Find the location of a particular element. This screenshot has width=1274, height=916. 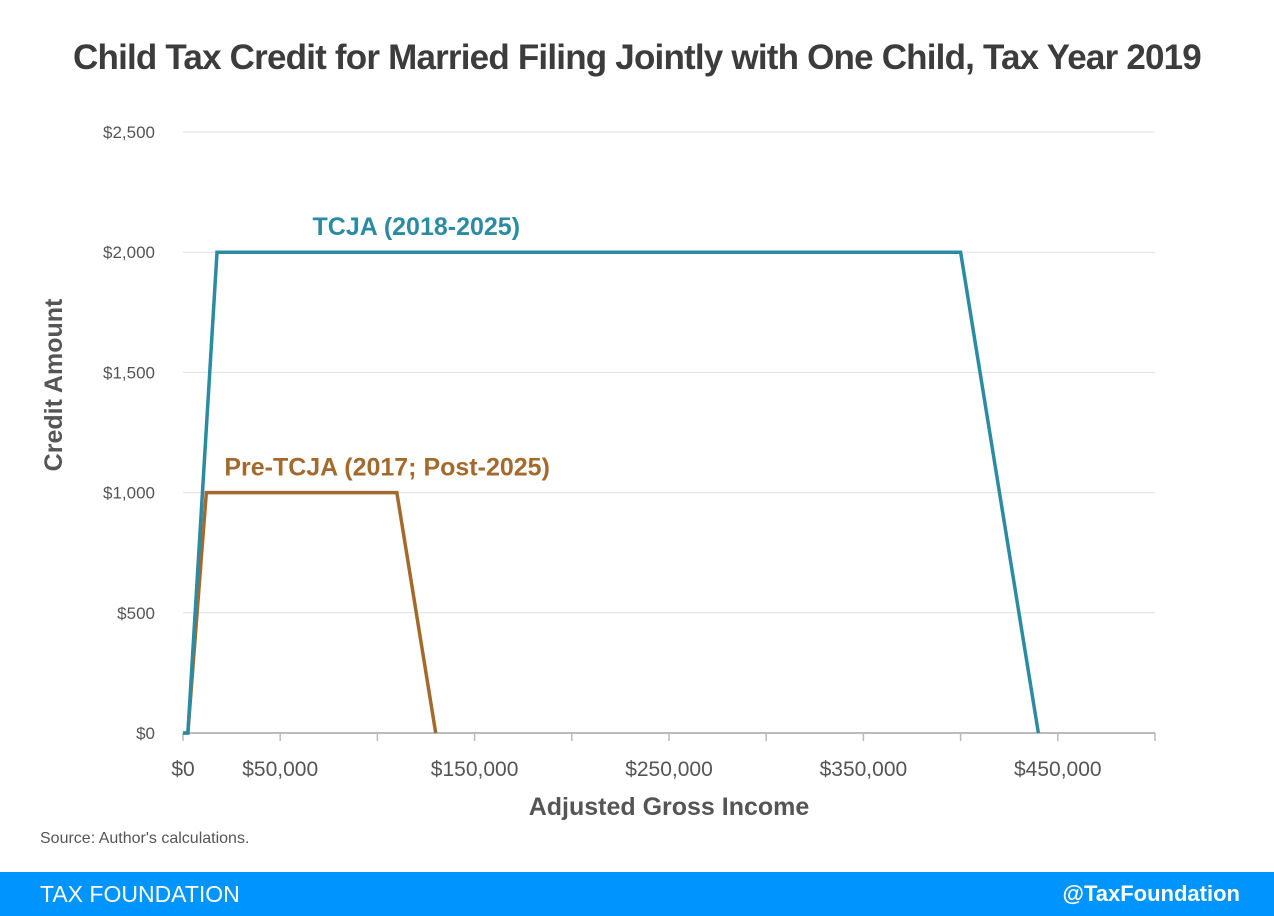

series-label: Pre-TCJA (2017; Post-2025) is located at coordinates (387, 468).